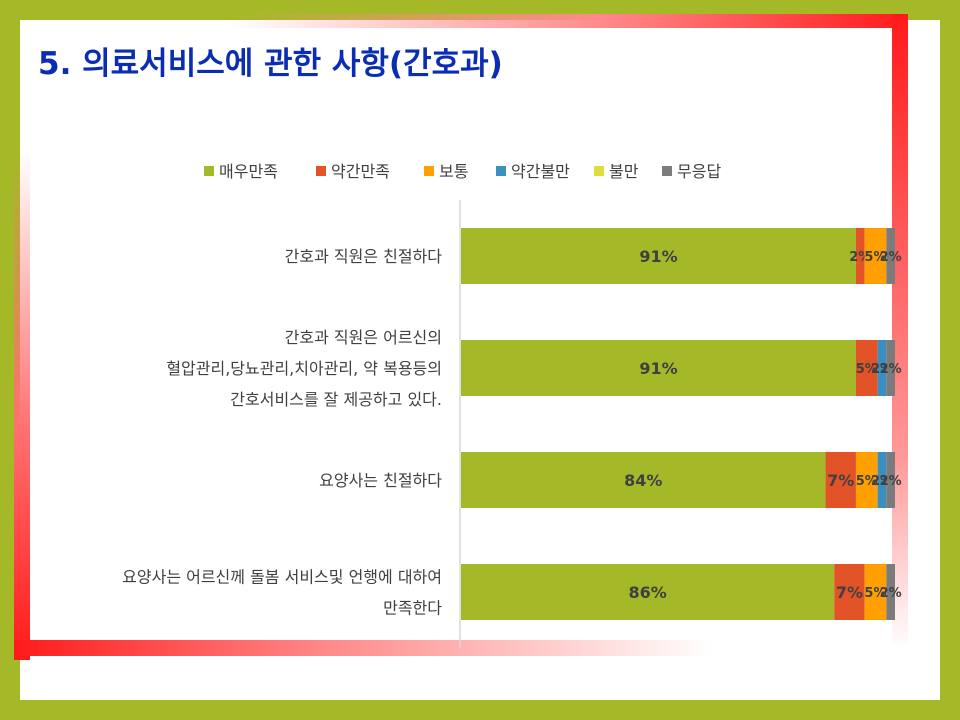 This screenshot has width=960, height=720. I want to click on data-label-1-5: 2%, so click(891, 369).